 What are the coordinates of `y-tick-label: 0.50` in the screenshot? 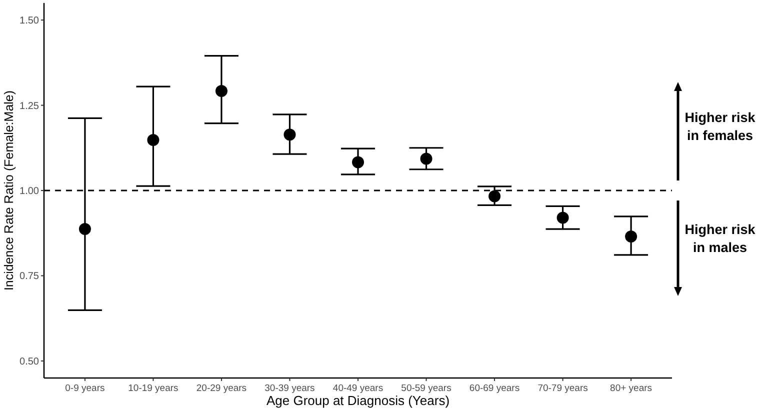 It's located at (30, 362).